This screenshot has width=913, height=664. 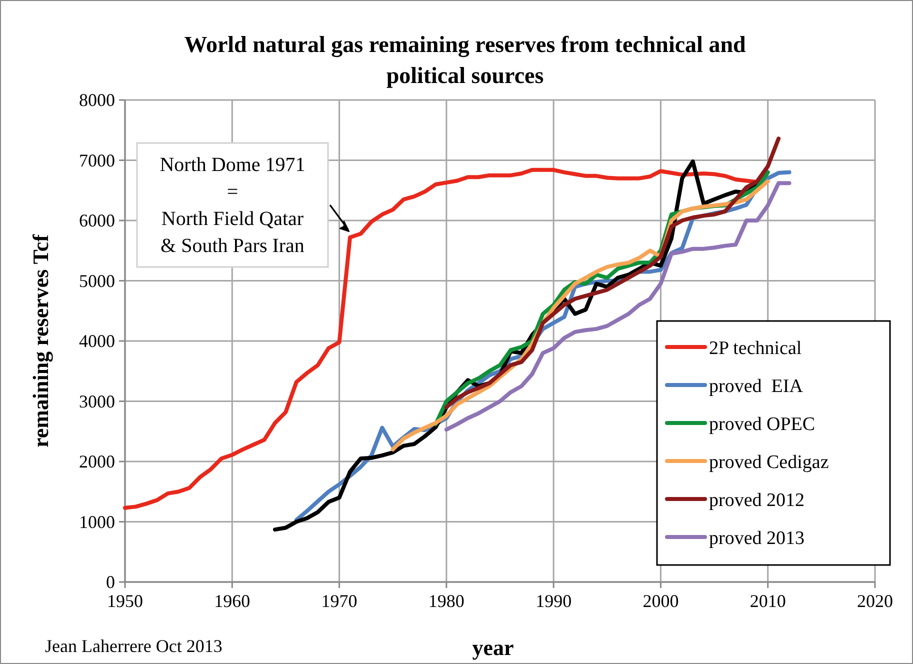 What do you see at coordinates (97, 401) in the screenshot?
I see `y-tick-label: 3000` at bounding box center [97, 401].